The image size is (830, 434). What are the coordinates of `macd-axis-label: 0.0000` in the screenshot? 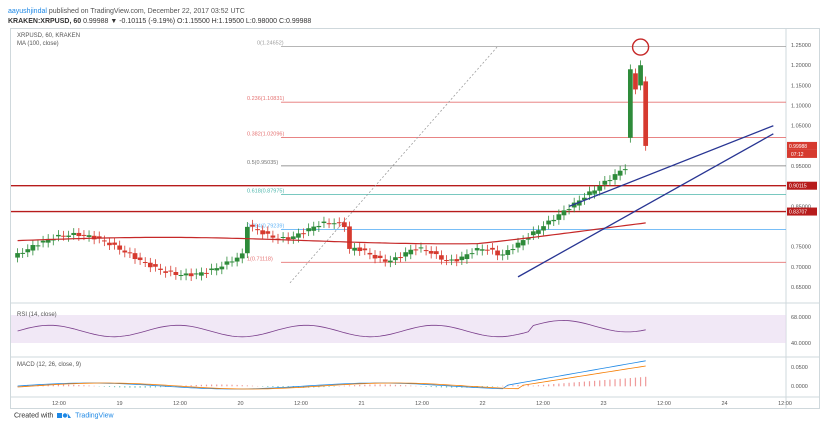 It's located at (799, 387).